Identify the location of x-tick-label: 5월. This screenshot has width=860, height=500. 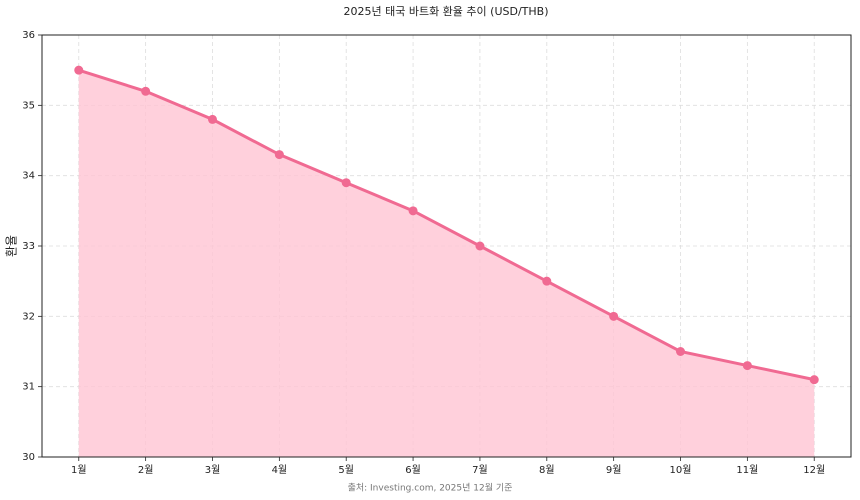
(346, 470).